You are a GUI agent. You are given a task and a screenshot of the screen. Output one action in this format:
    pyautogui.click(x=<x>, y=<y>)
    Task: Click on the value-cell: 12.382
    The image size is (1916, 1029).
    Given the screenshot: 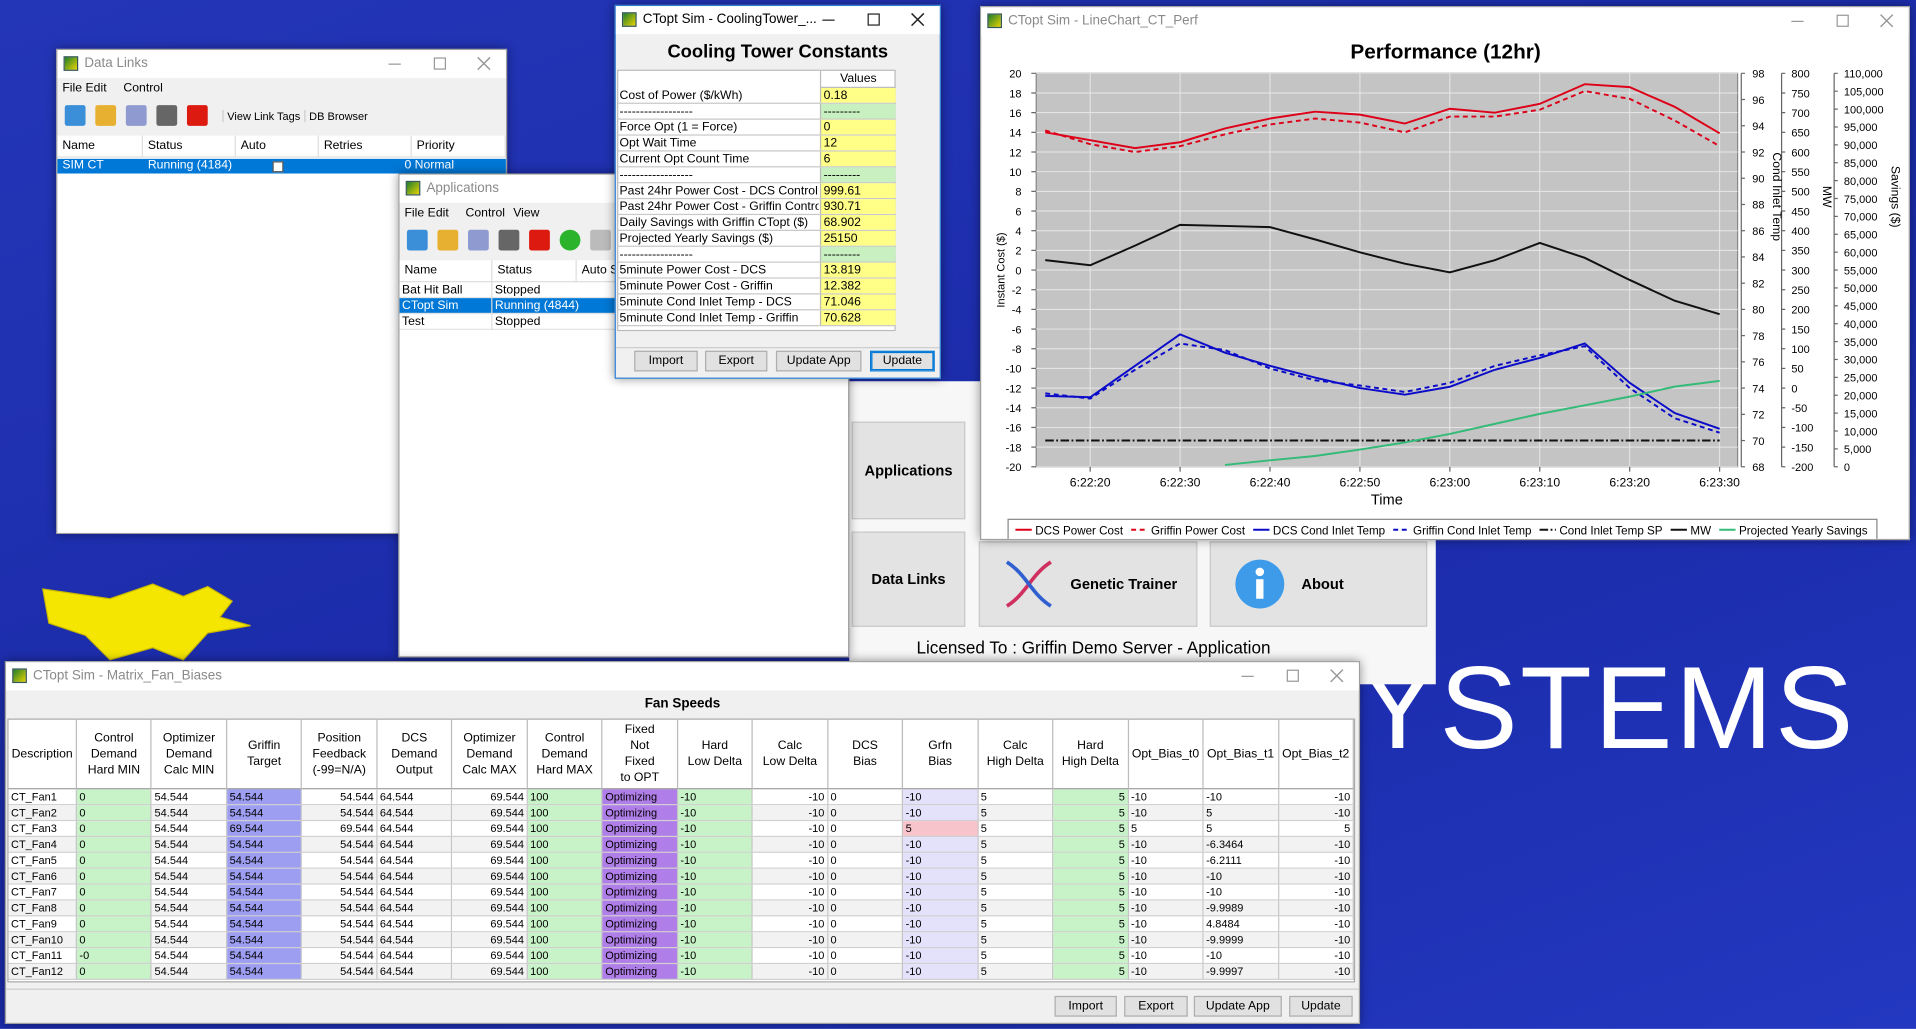 What is the action you would take?
    pyautogui.click(x=857, y=286)
    